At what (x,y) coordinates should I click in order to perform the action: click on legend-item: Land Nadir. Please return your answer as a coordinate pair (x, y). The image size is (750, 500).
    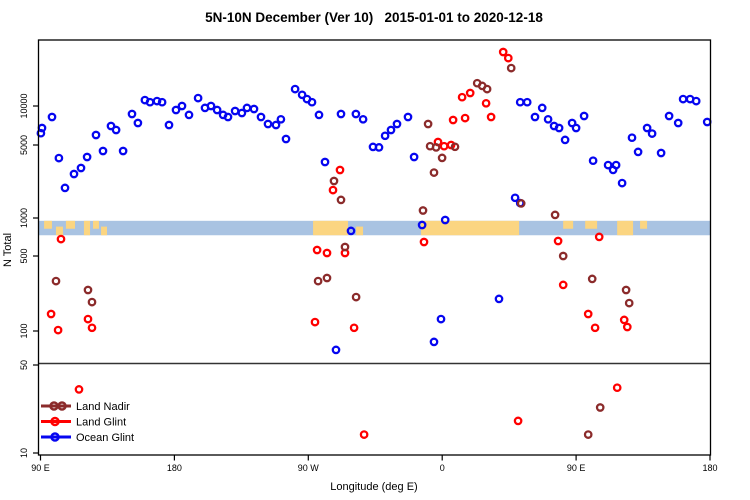
    Looking at the image, I should click on (85, 407).